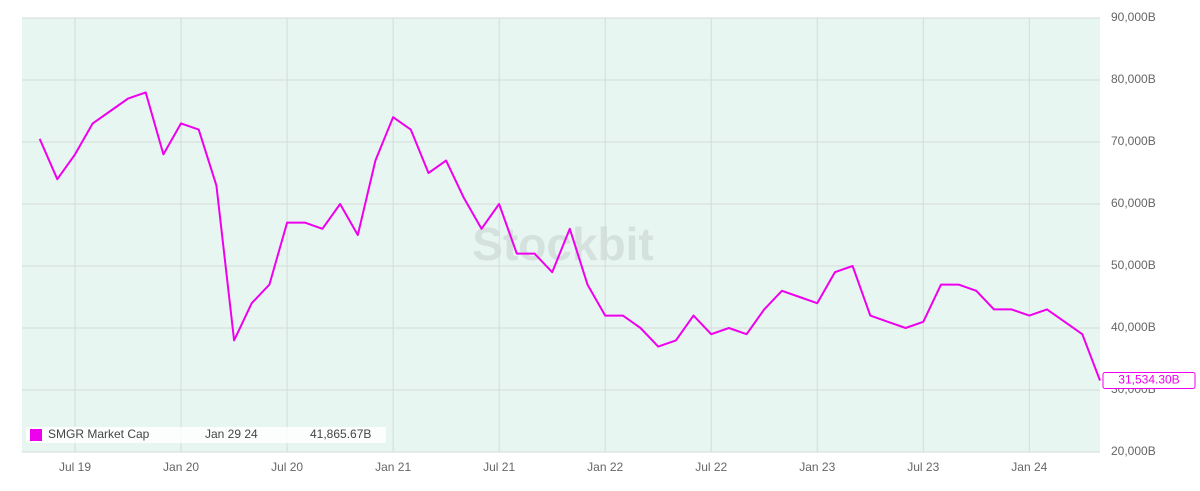 The height and width of the screenshot is (491, 1200). I want to click on x-tick-label: Jul 22, so click(711, 467).